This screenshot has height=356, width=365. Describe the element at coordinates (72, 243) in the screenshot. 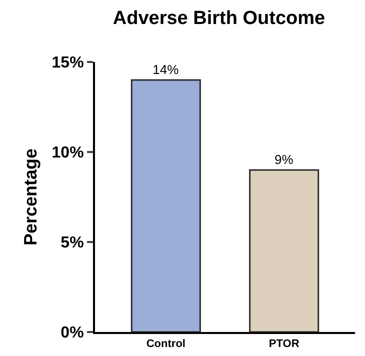

I see `y-tick-label: 5%` at that location.